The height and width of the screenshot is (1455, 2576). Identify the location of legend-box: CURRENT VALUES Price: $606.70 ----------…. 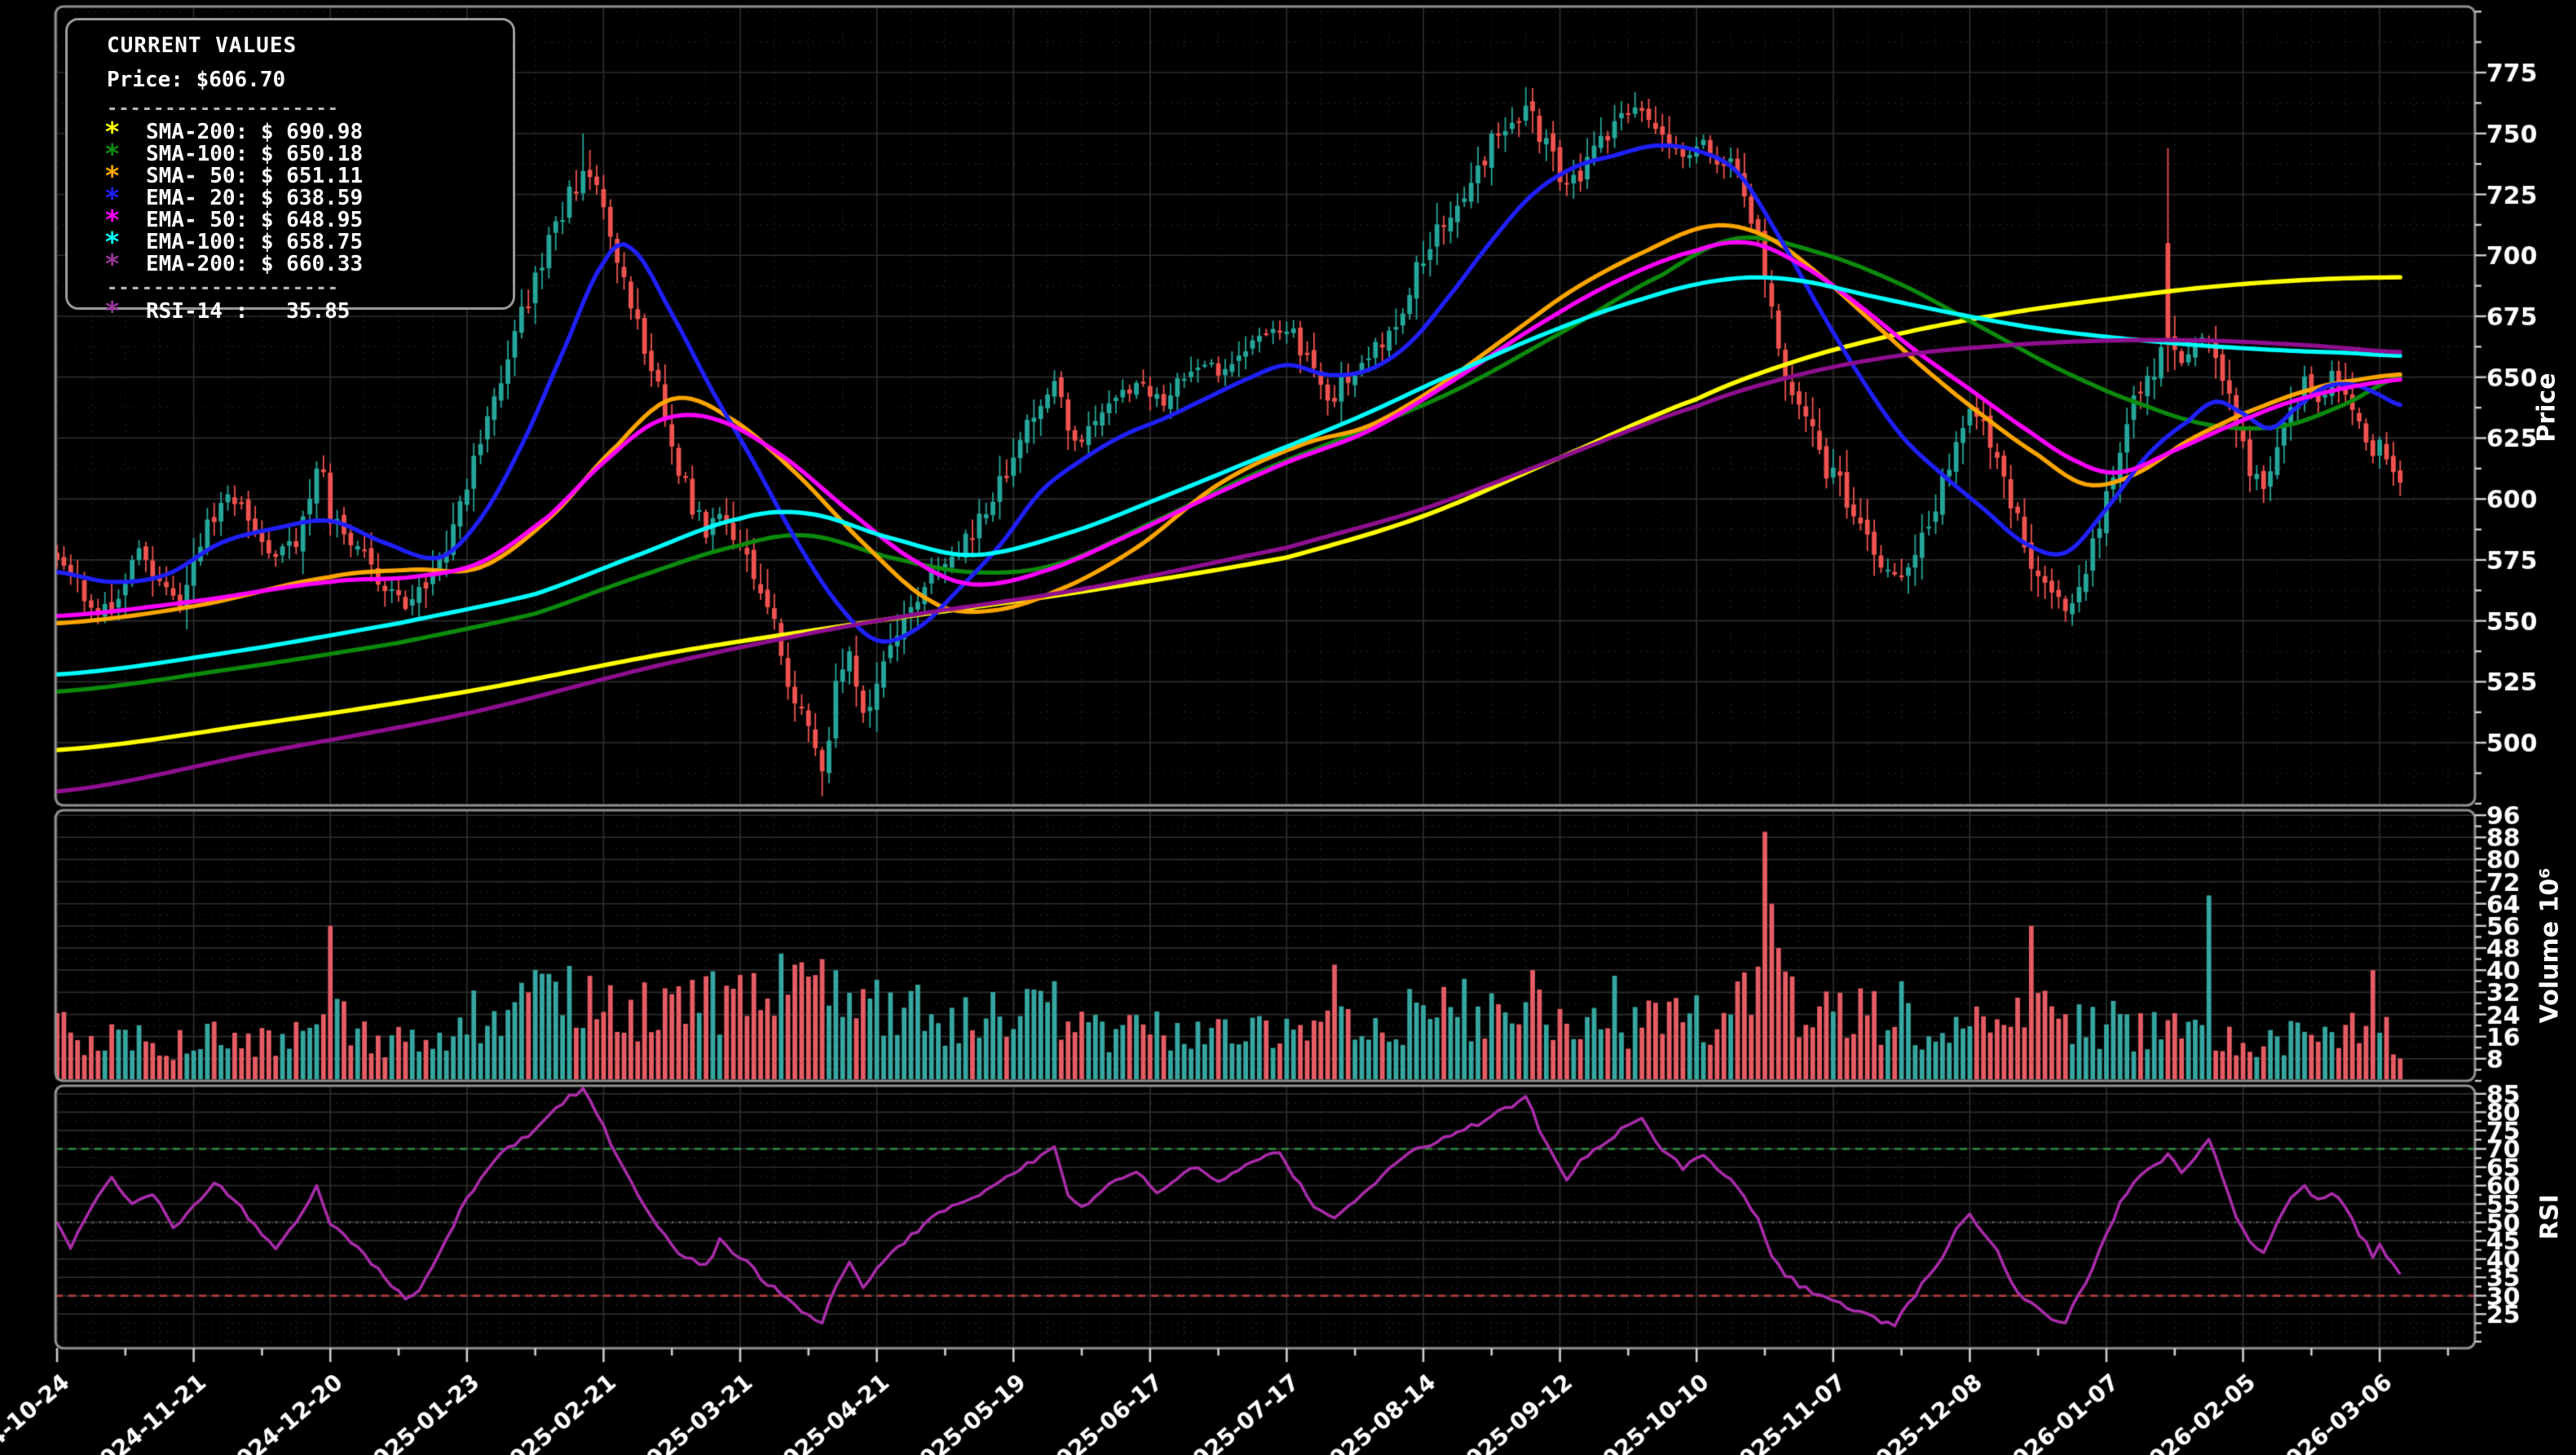
(290, 171).